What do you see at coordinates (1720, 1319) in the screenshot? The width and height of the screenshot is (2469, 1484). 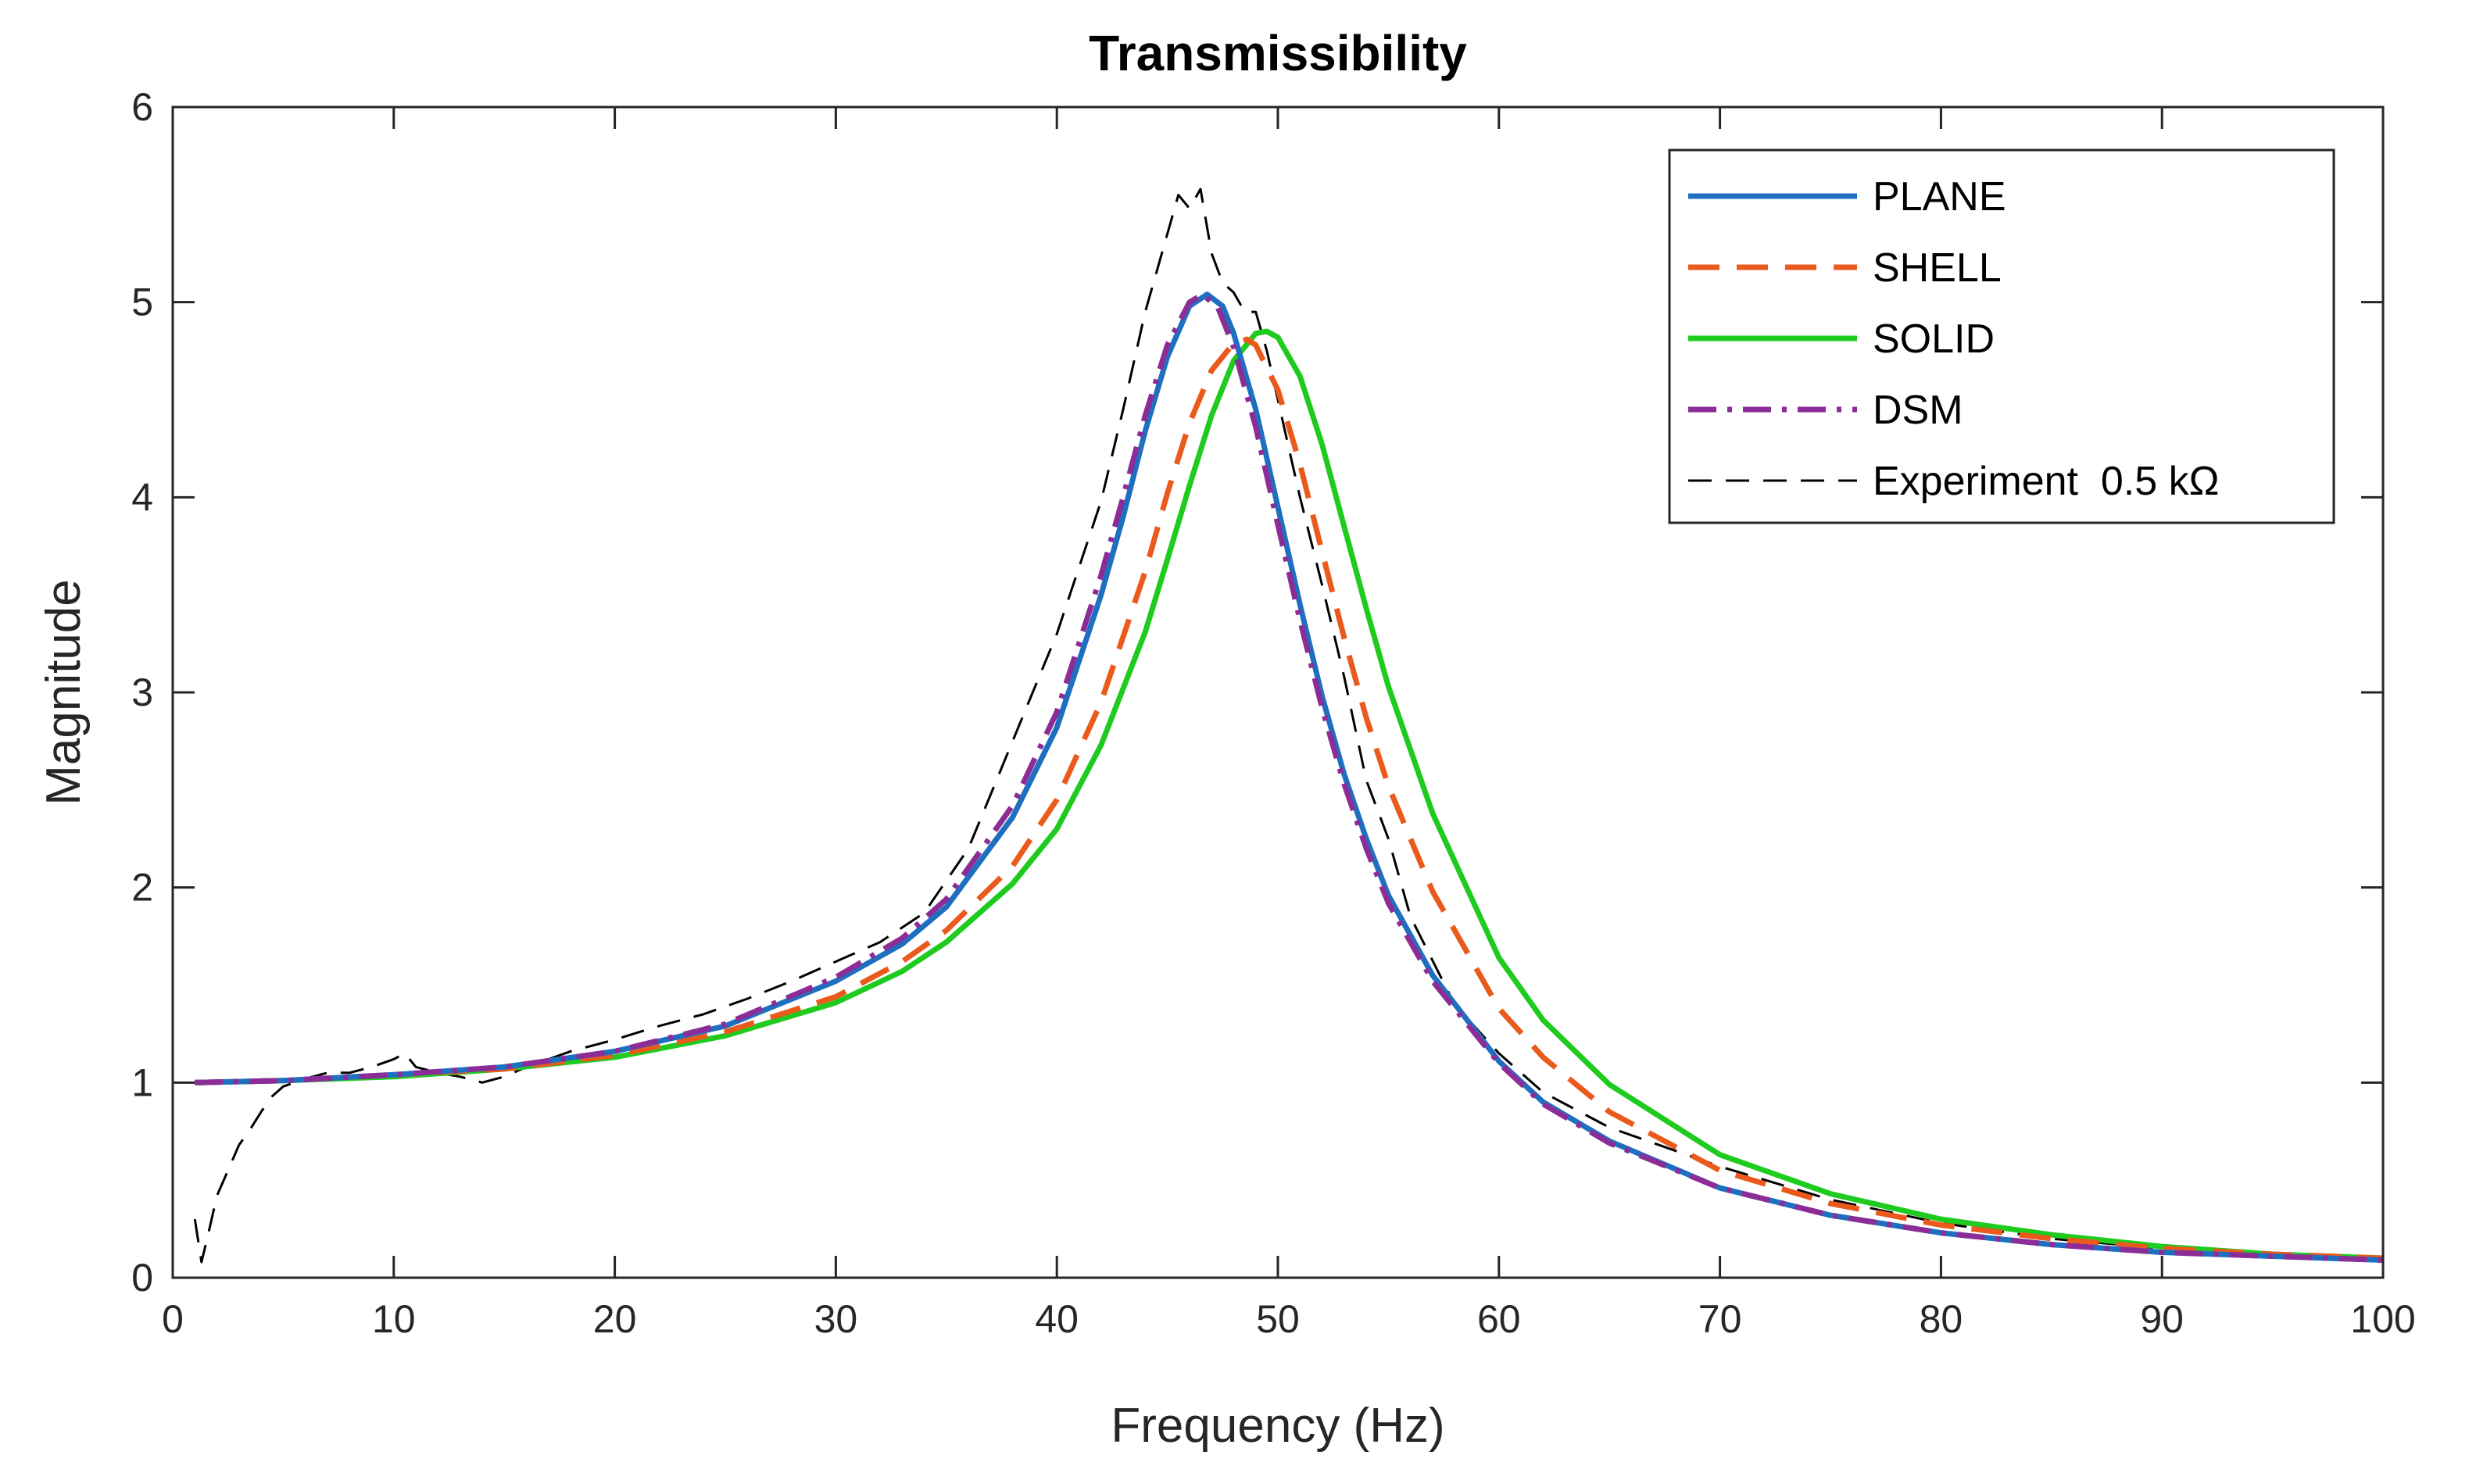 I see `x-tick-label: 70` at bounding box center [1720, 1319].